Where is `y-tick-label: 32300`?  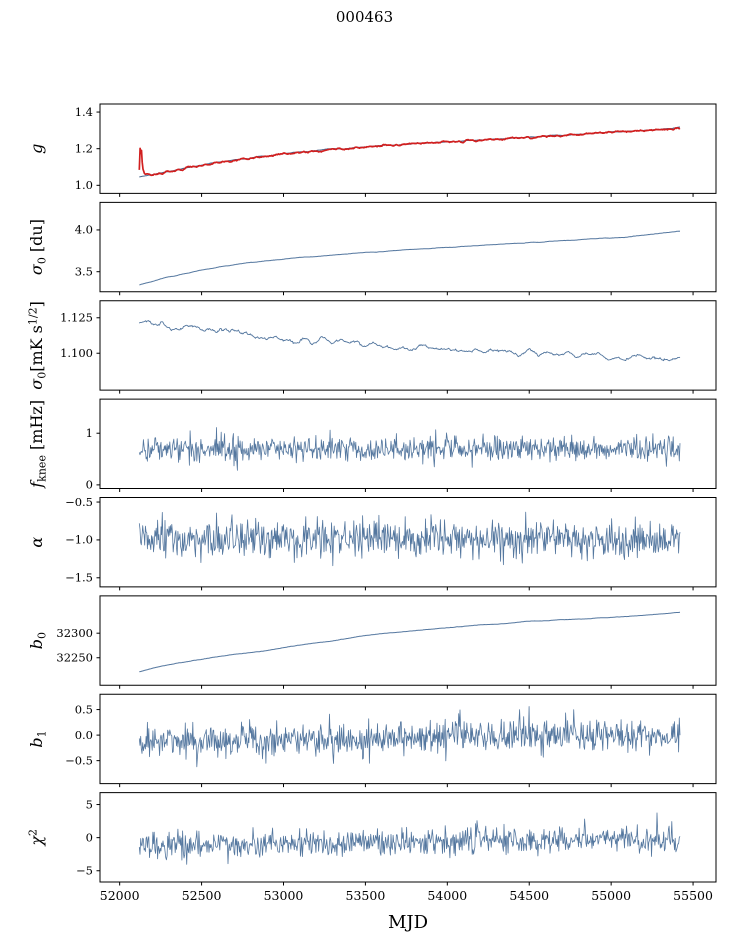 y-tick-label: 32300 is located at coordinates (74, 633).